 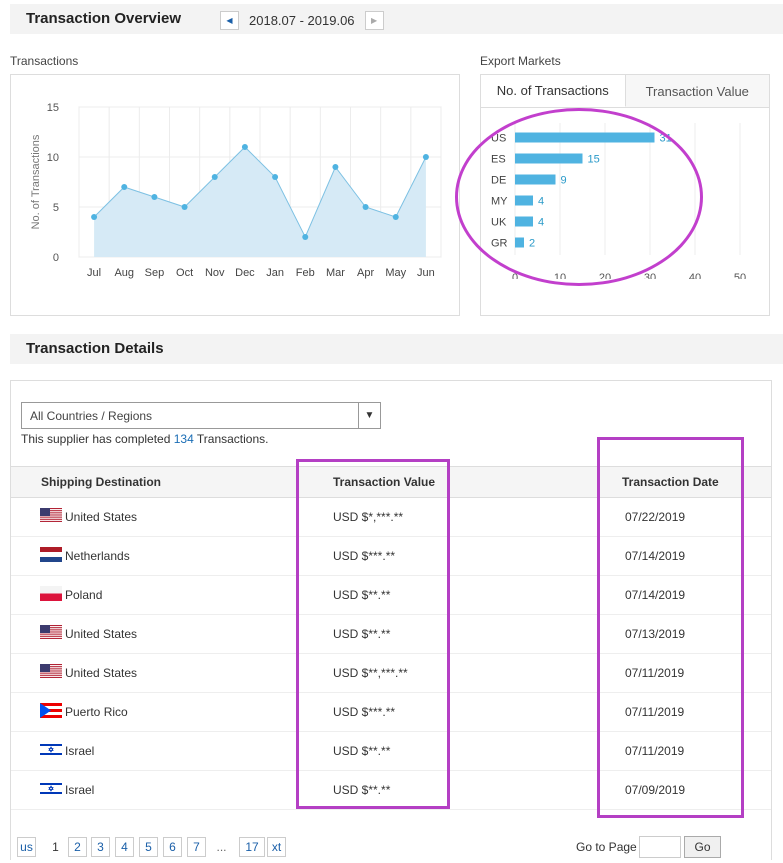 I want to click on date-range-nav: ◀ 2018.07 - 2019.06 ▶, so click(x=302, y=20).